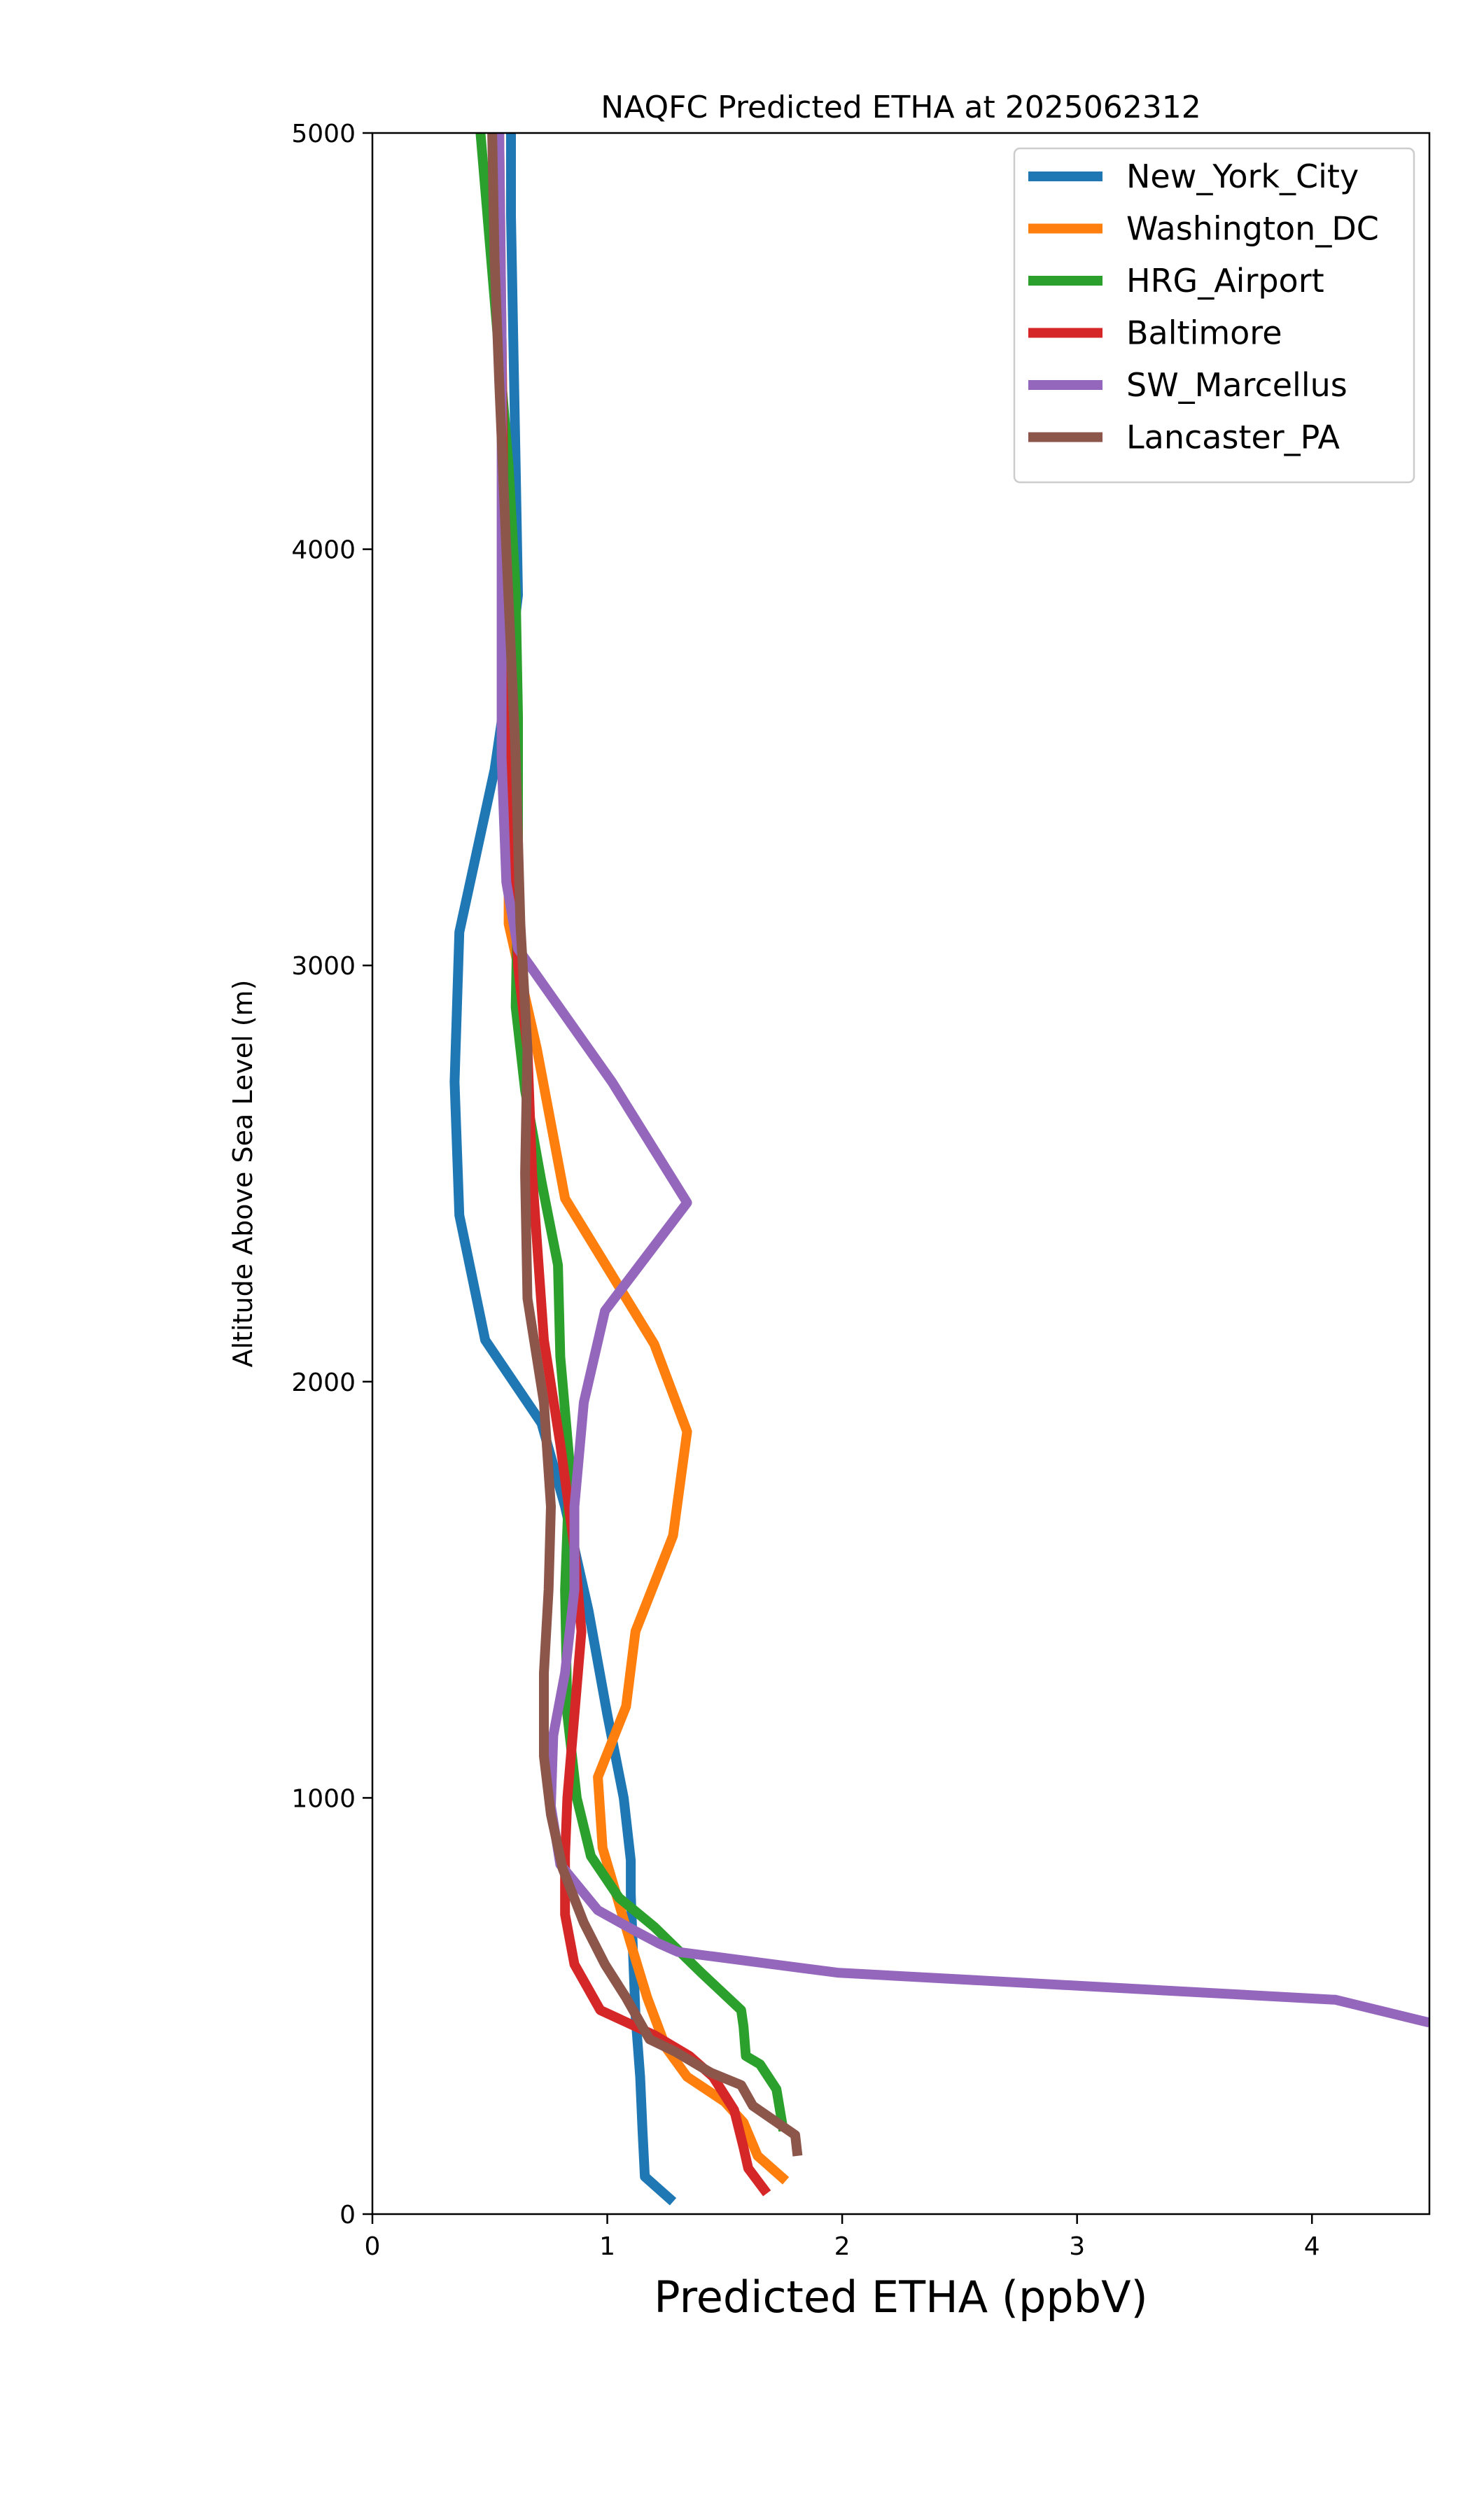  Describe the element at coordinates (1242, 176) in the screenshot. I see `legend-label: New_York_City` at that location.